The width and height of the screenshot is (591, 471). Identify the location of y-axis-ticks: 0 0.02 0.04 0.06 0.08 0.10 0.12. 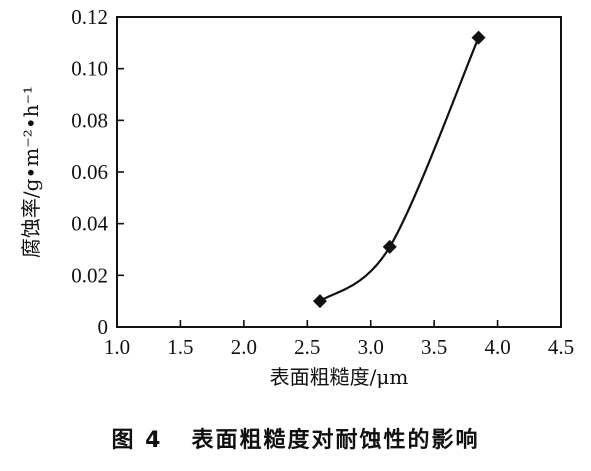
(97, 172).